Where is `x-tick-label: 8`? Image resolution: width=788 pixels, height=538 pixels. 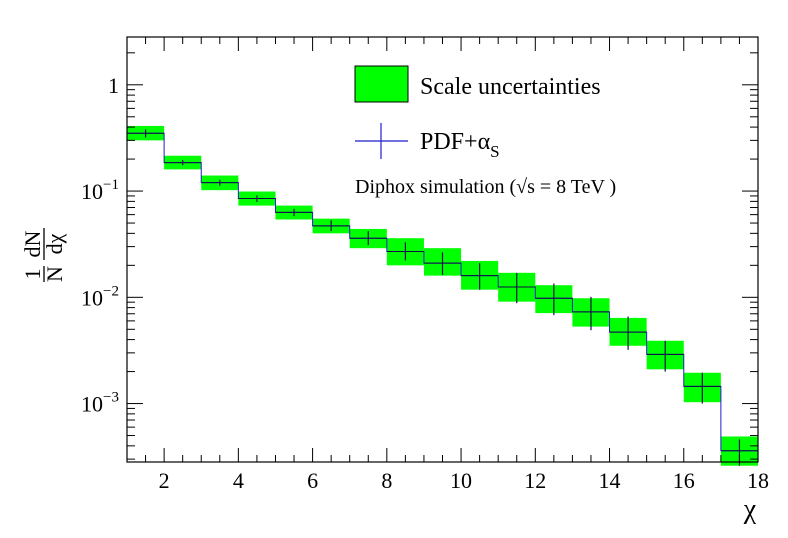 x-tick-label: 8 is located at coordinates (386, 480).